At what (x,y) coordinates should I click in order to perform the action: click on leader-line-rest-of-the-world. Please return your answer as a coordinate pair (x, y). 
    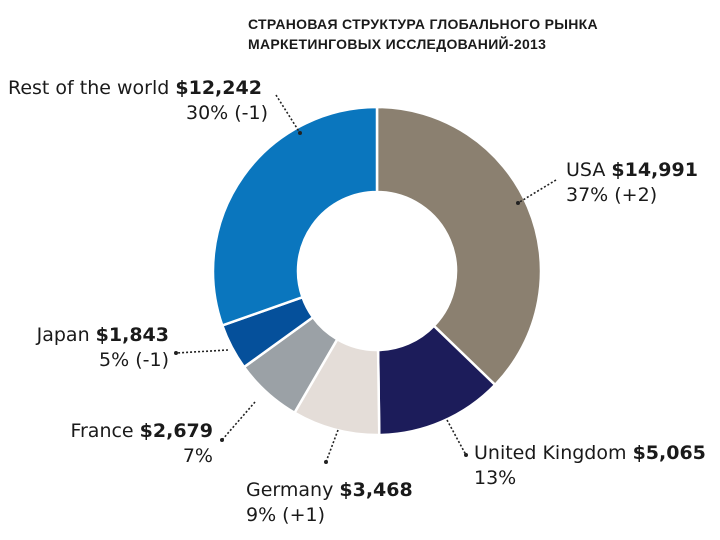
    Looking at the image, I should click on (288, 114).